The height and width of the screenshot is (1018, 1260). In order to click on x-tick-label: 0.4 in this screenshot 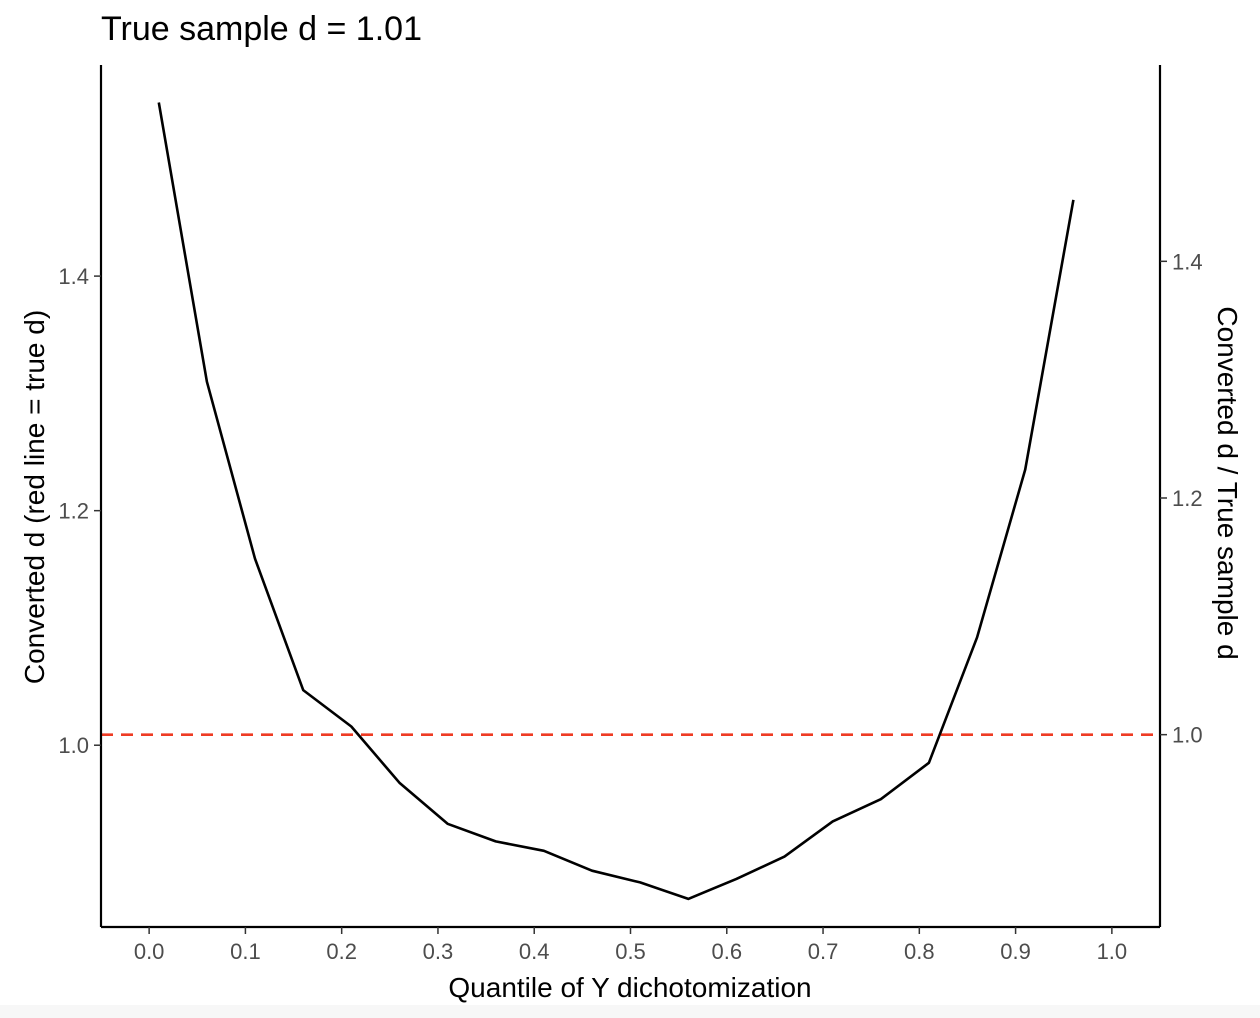, I will do `click(534, 951)`.